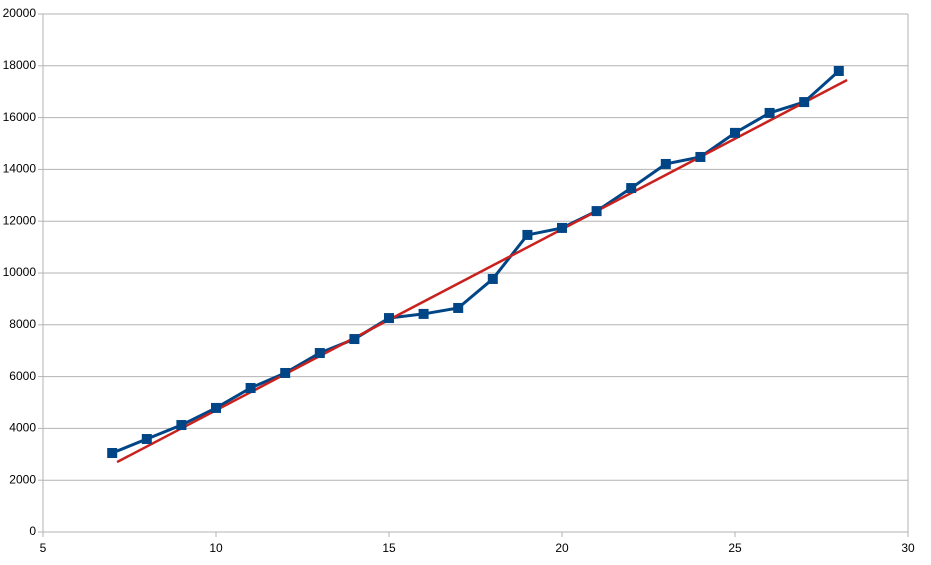  I want to click on y-tick-label: 14000, so click(20, 169).